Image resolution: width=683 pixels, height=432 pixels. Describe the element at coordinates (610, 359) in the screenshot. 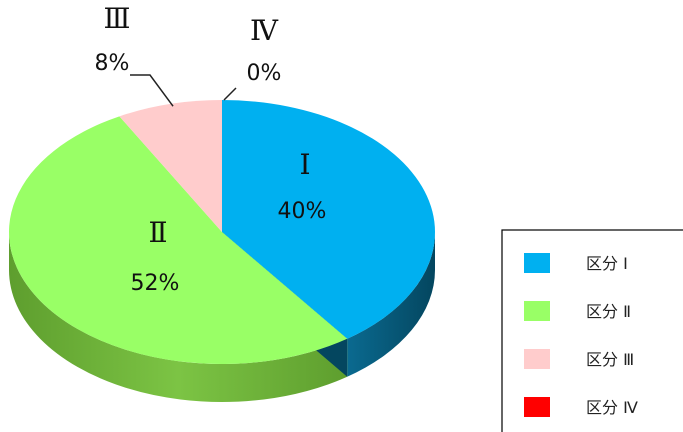

I see `legend-label: 区分 Ⅲ` at that location.